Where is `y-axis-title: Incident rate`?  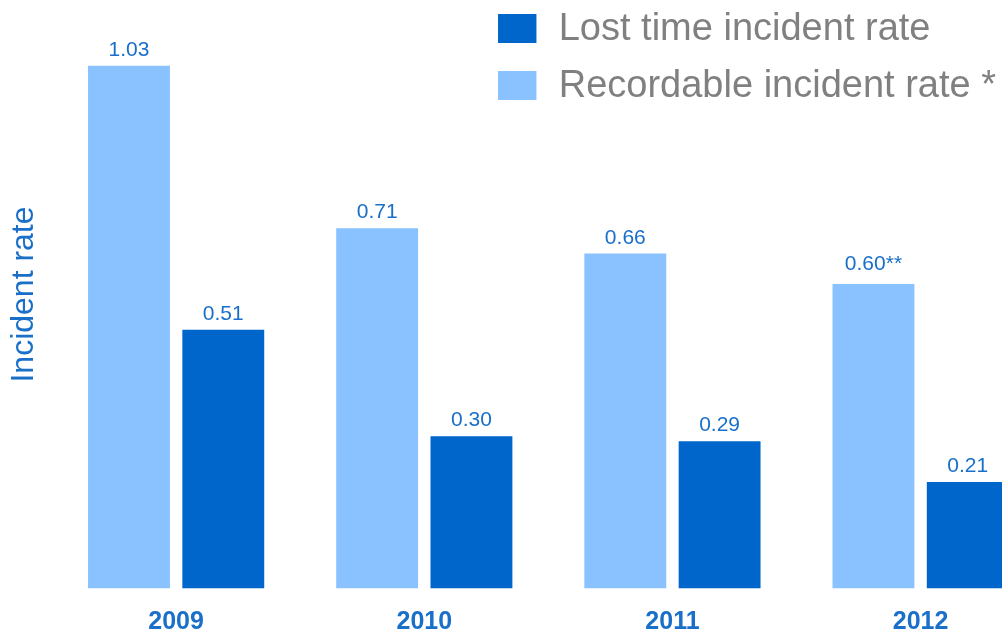 y-axis-title: Incident rate is located at coordinates (21, 294).